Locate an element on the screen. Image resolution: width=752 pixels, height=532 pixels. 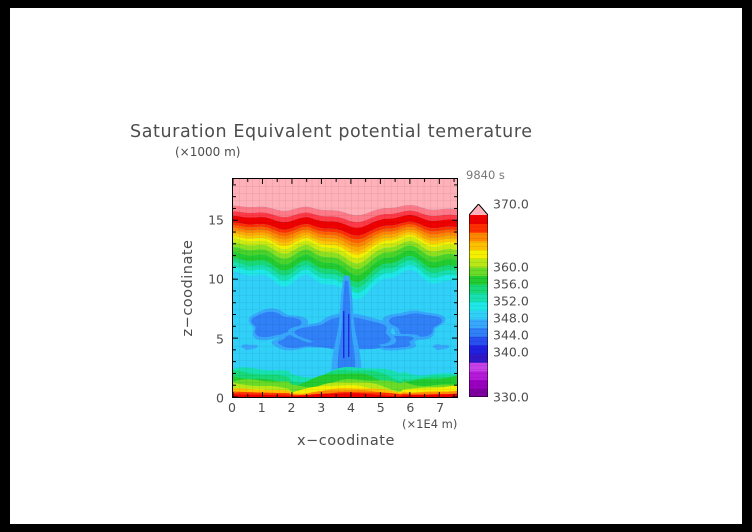
x-tick-label: 5 is located at coordinates (380, 407).